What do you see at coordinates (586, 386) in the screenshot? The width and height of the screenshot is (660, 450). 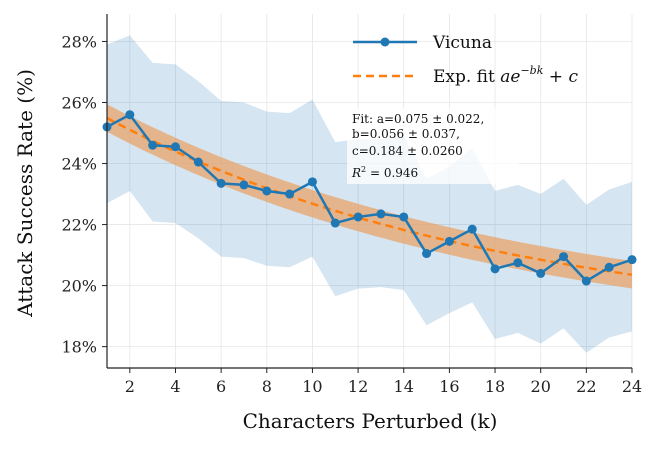 I see `x-tick-label: 22` at bounding box center [586, 386].